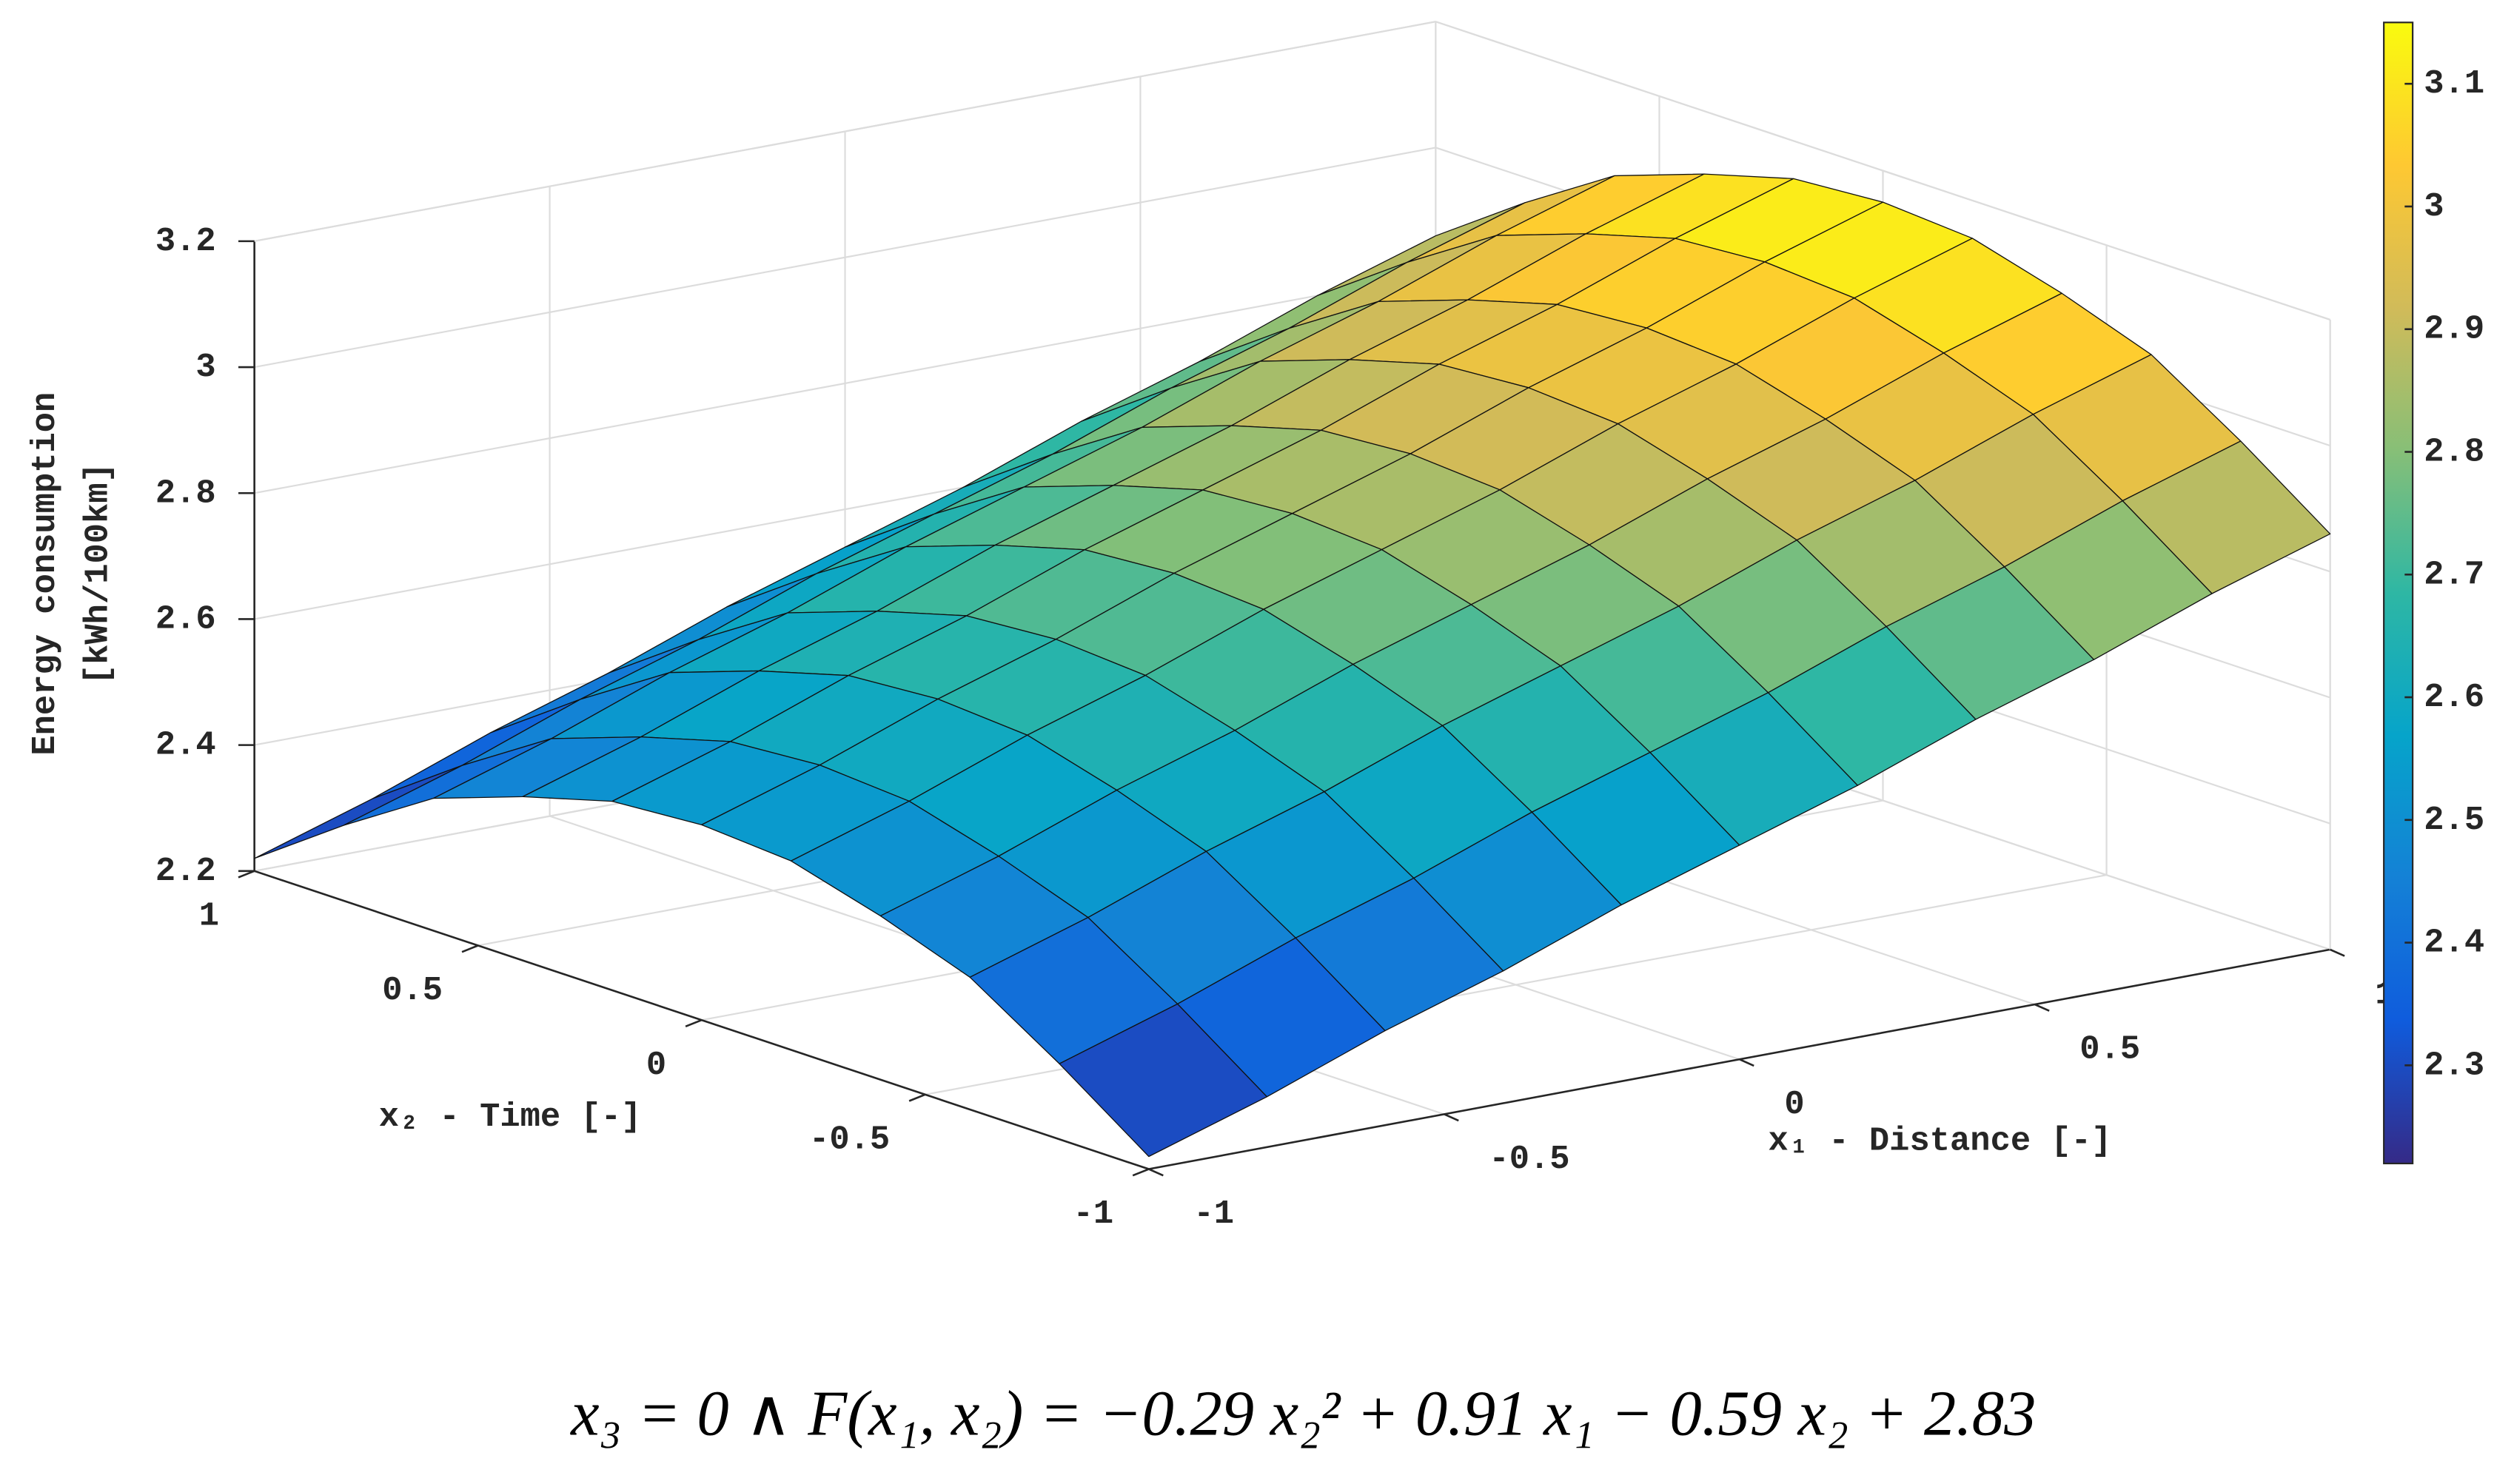  I want to click on y-tick-label: 0, so click(656, 1065).